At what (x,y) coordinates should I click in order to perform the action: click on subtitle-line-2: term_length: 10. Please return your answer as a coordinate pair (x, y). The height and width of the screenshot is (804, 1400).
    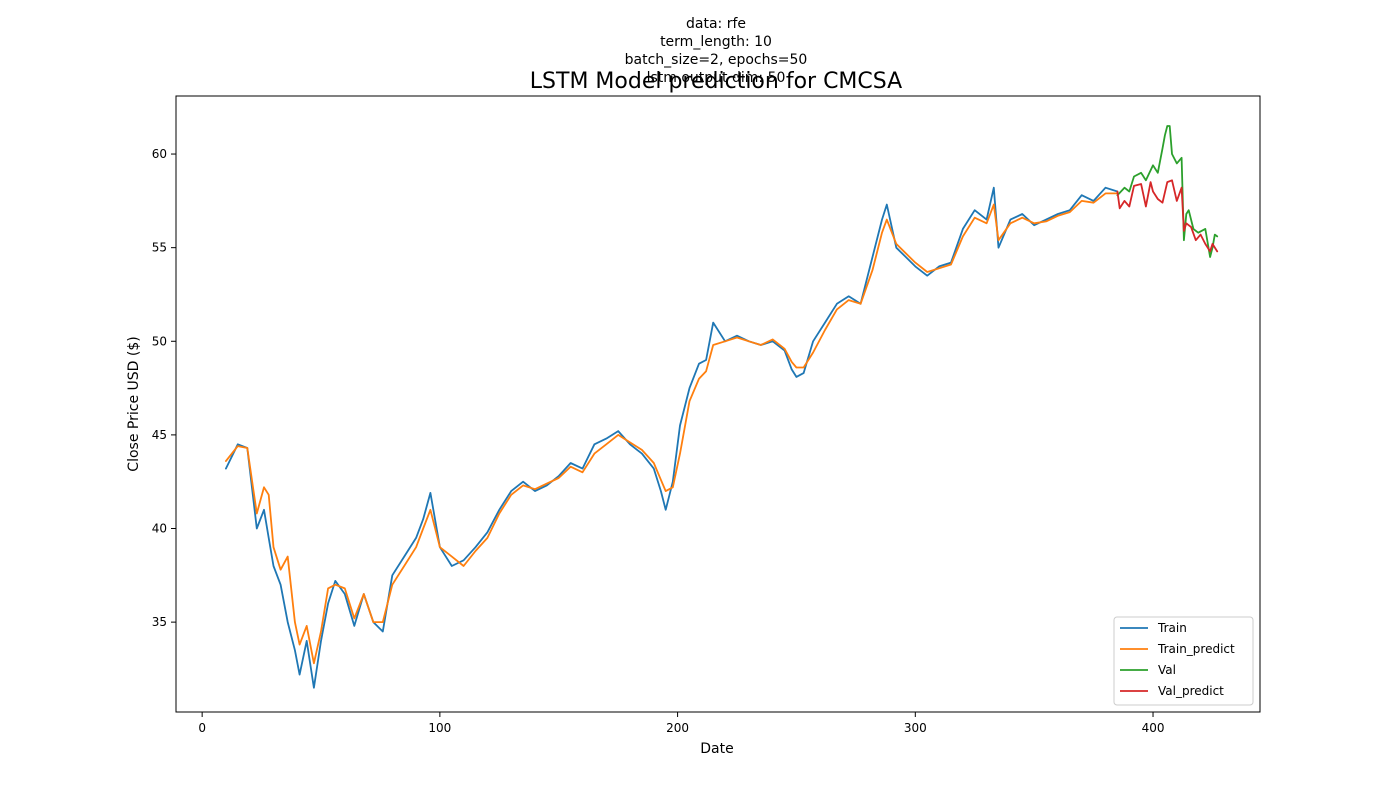
    Looking at the image, I should click on (716, 42).